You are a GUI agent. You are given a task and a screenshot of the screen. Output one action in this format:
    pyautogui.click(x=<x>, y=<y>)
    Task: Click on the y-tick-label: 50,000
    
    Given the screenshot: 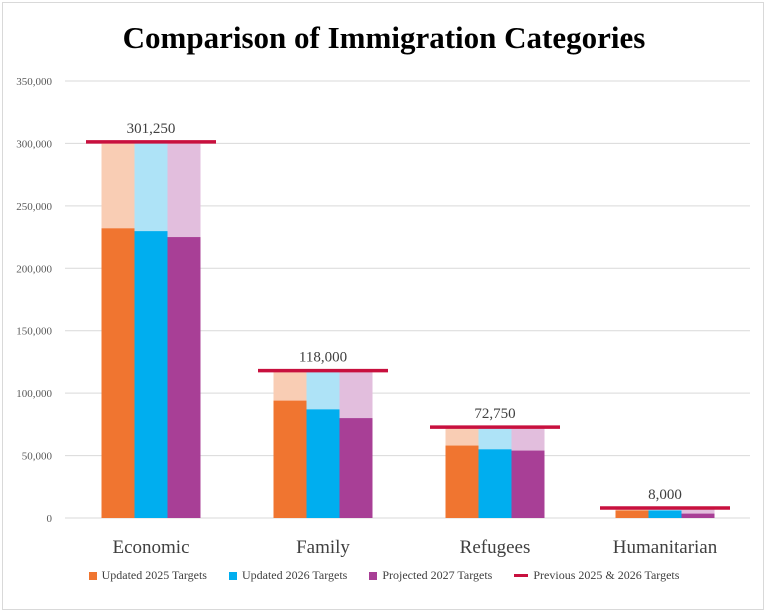 What is the action you would take?
    pyautogui.click(x=37, y=457)
    